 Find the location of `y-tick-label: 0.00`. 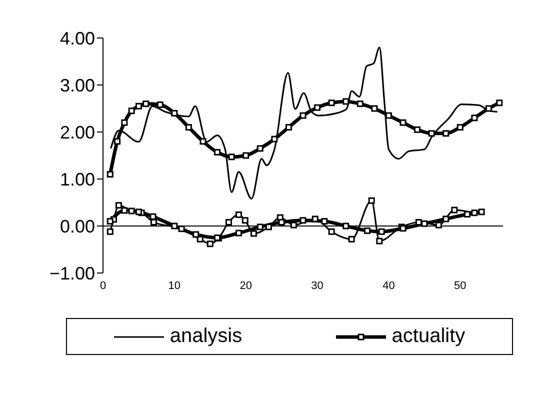

y-tick-label: 0.00 is located at coordinates (77, 226).